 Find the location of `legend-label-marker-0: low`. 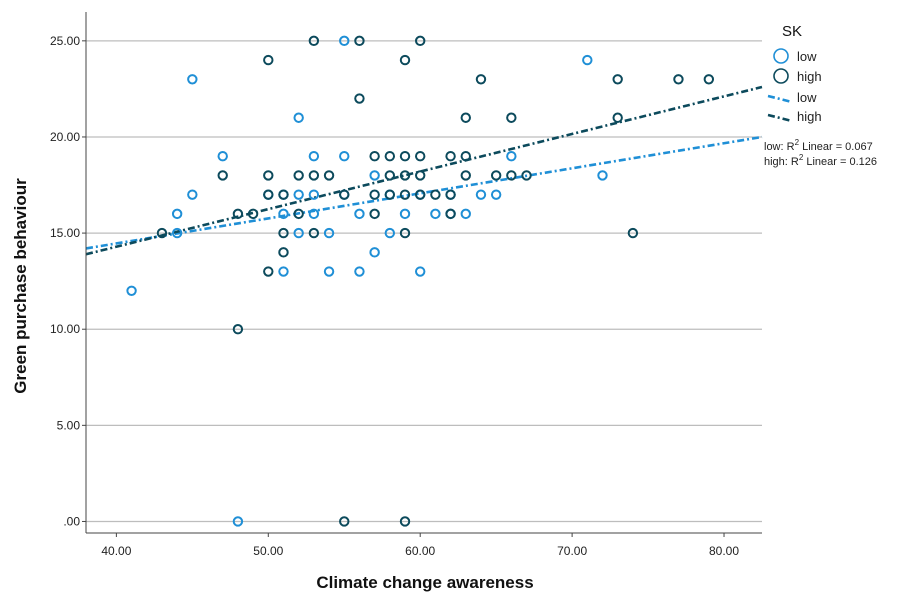

legend-label-marker-0: low is located at coordinates (807, 56).